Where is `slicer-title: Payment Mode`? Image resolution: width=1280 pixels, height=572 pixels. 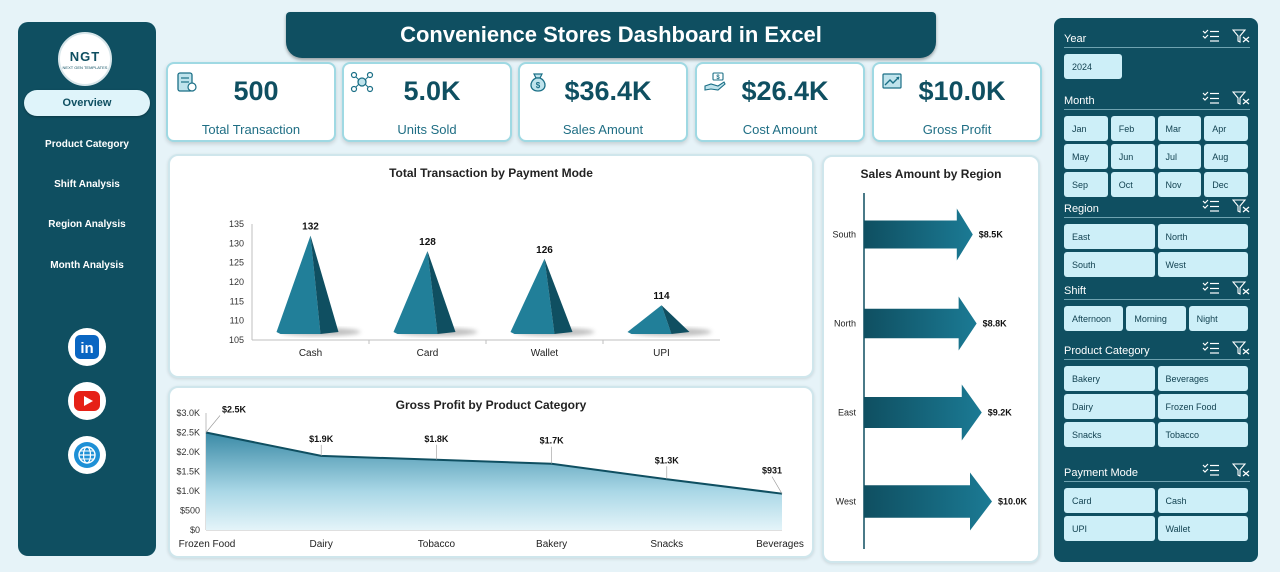
slicer-title: Payment Mode is located at coordinates (1101, 472).